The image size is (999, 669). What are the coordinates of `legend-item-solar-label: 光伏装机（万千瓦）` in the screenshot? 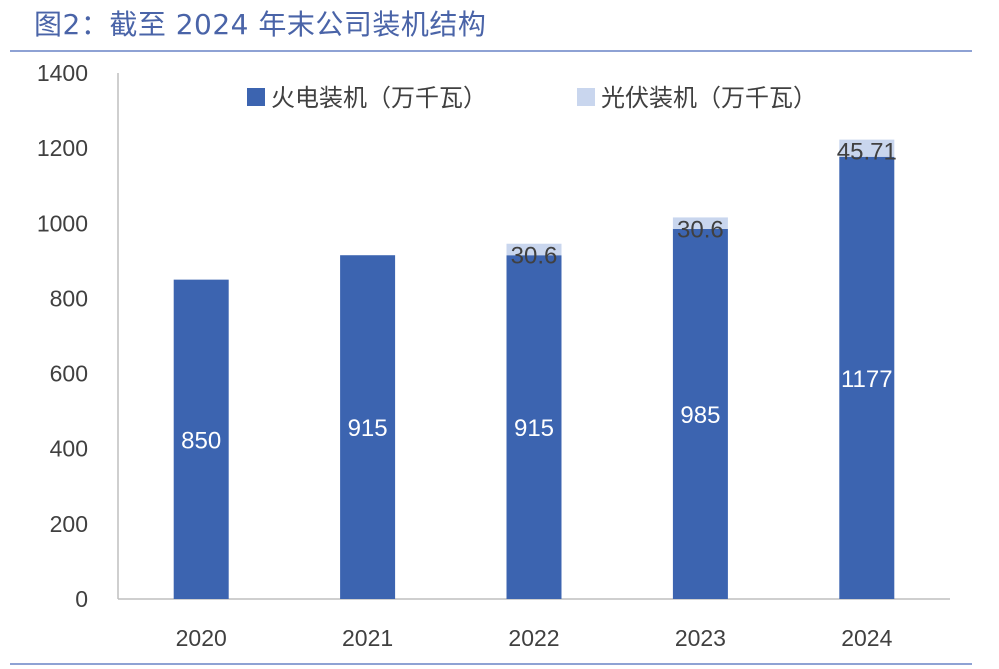 It's located at (709, 98).